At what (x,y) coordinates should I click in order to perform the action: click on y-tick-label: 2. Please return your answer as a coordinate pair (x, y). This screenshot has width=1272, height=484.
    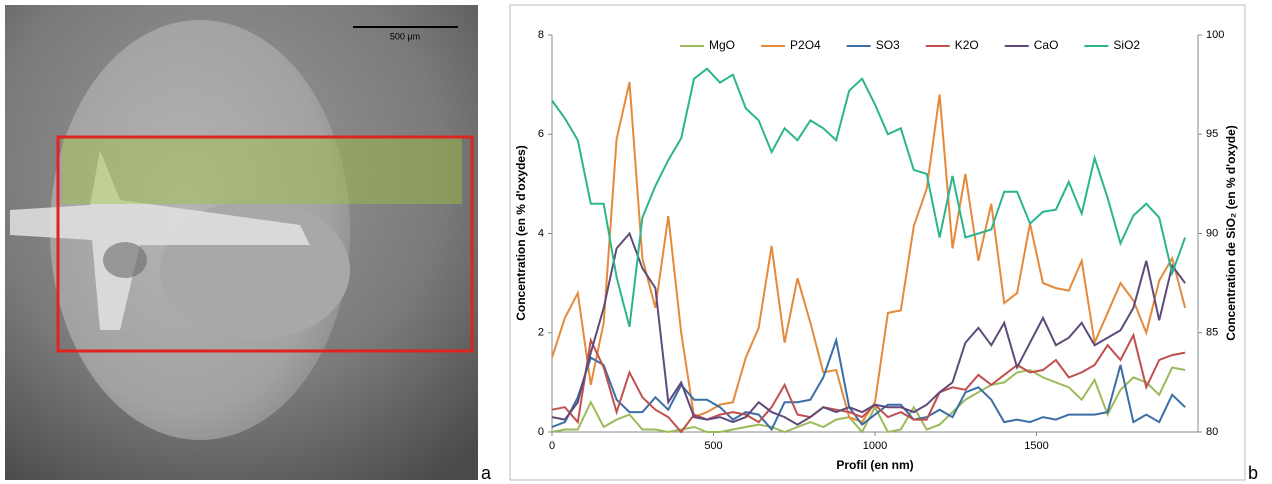
    Looking at the image, I should click on (541, 333).